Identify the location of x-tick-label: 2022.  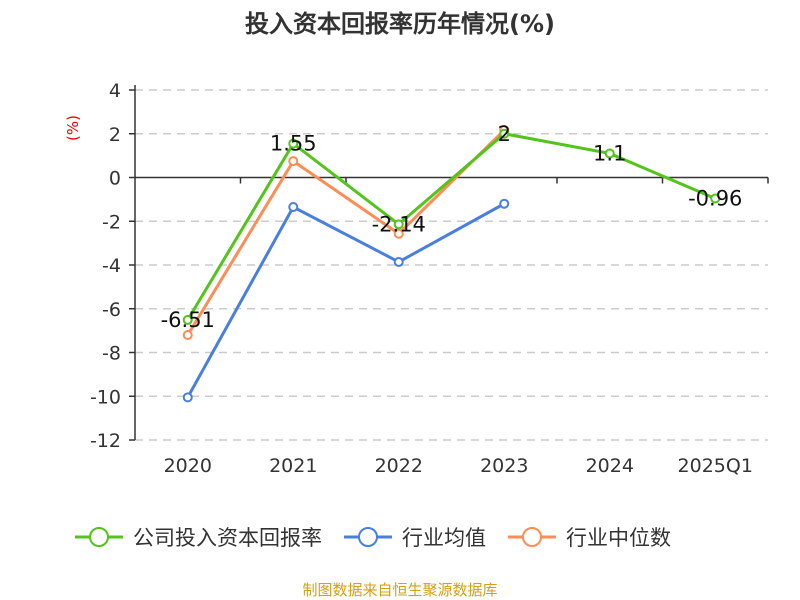
(399, 466).